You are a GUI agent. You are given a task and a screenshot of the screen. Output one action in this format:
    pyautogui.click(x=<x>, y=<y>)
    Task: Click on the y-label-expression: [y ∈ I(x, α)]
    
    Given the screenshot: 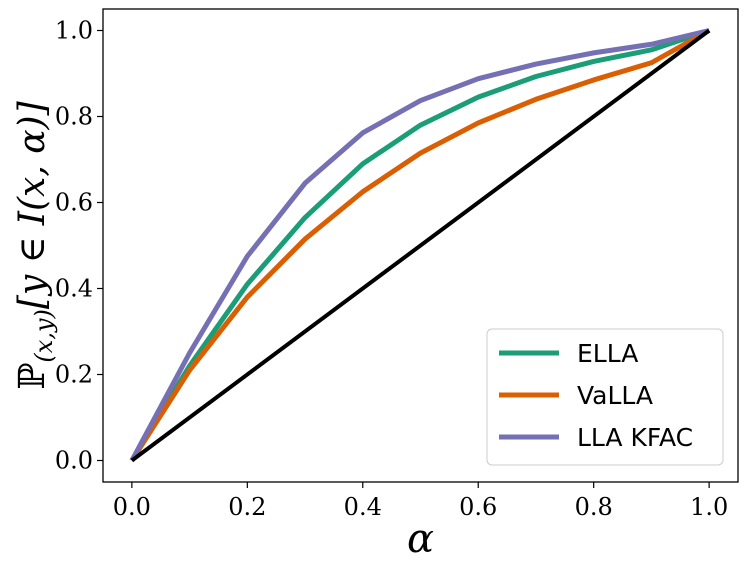 What is the action you would take?
    pyautogui.click(x=32, y=204)
    